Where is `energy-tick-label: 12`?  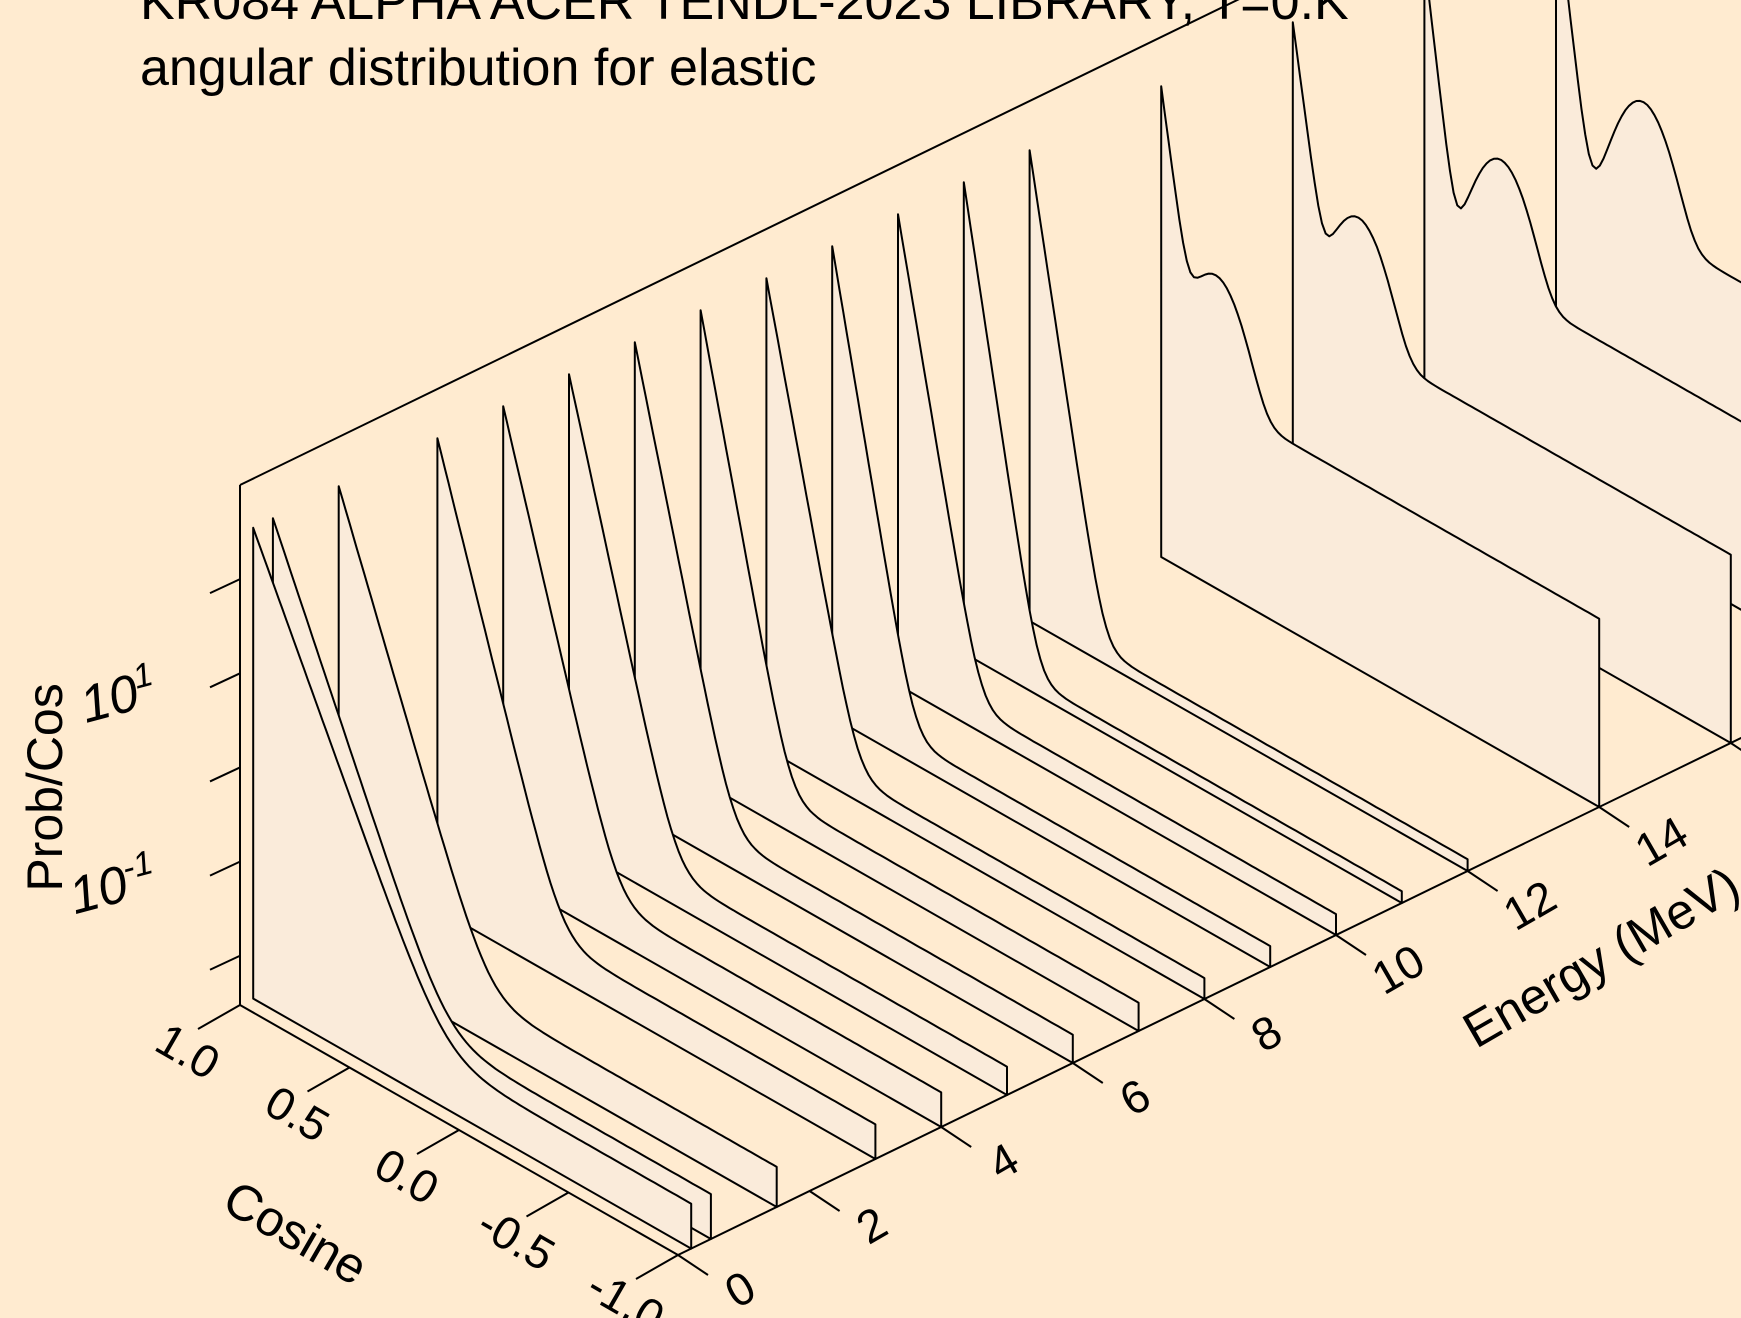
energy-tick-label: 12 is located at coordinates (1529, 905).